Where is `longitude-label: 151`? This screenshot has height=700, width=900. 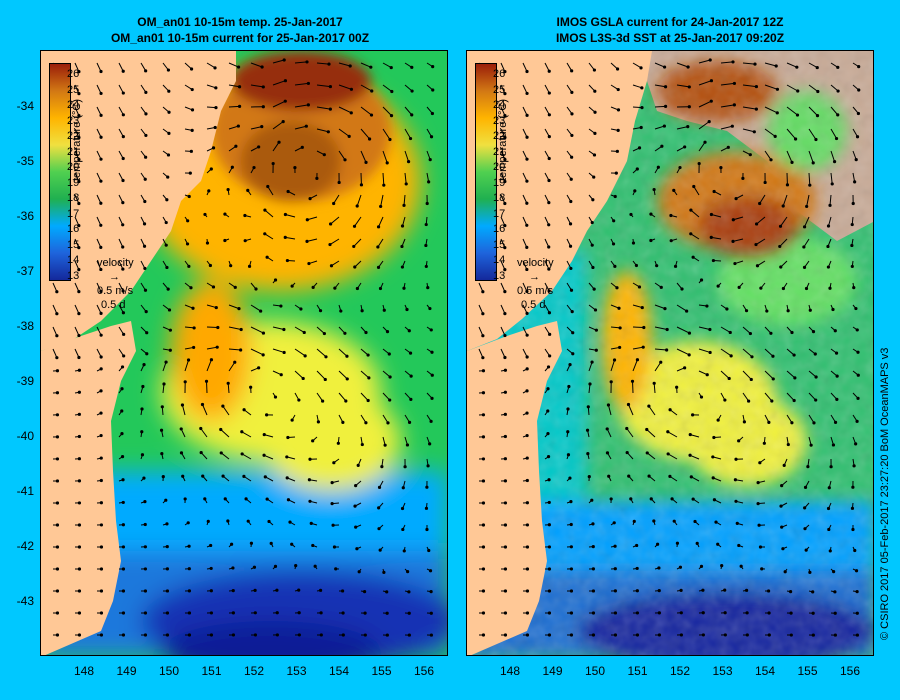
longitude-label: 151 is located at coordinates (637, 671).